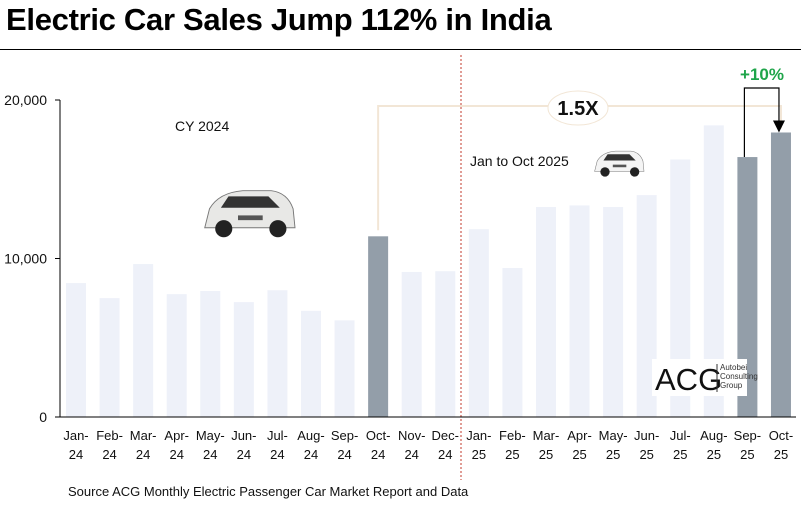 This screenshot has width=801, height=510. Describe the element at coordinates (75, 445) in the screenshot. I see `x-tick-label: Jan-24` at that location.